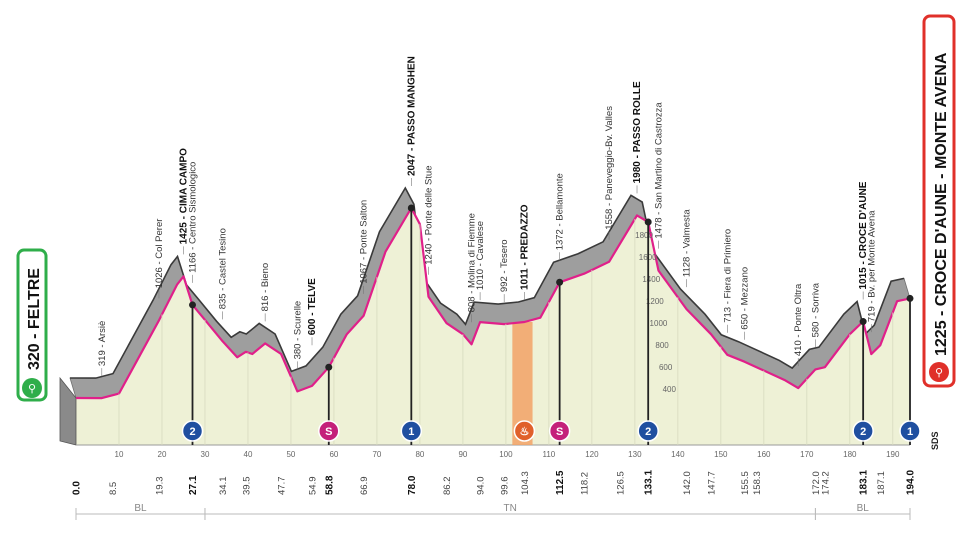 This screenshot has width=972, height=536. I want to click on distance-label: 34.1, so click(223, 486).